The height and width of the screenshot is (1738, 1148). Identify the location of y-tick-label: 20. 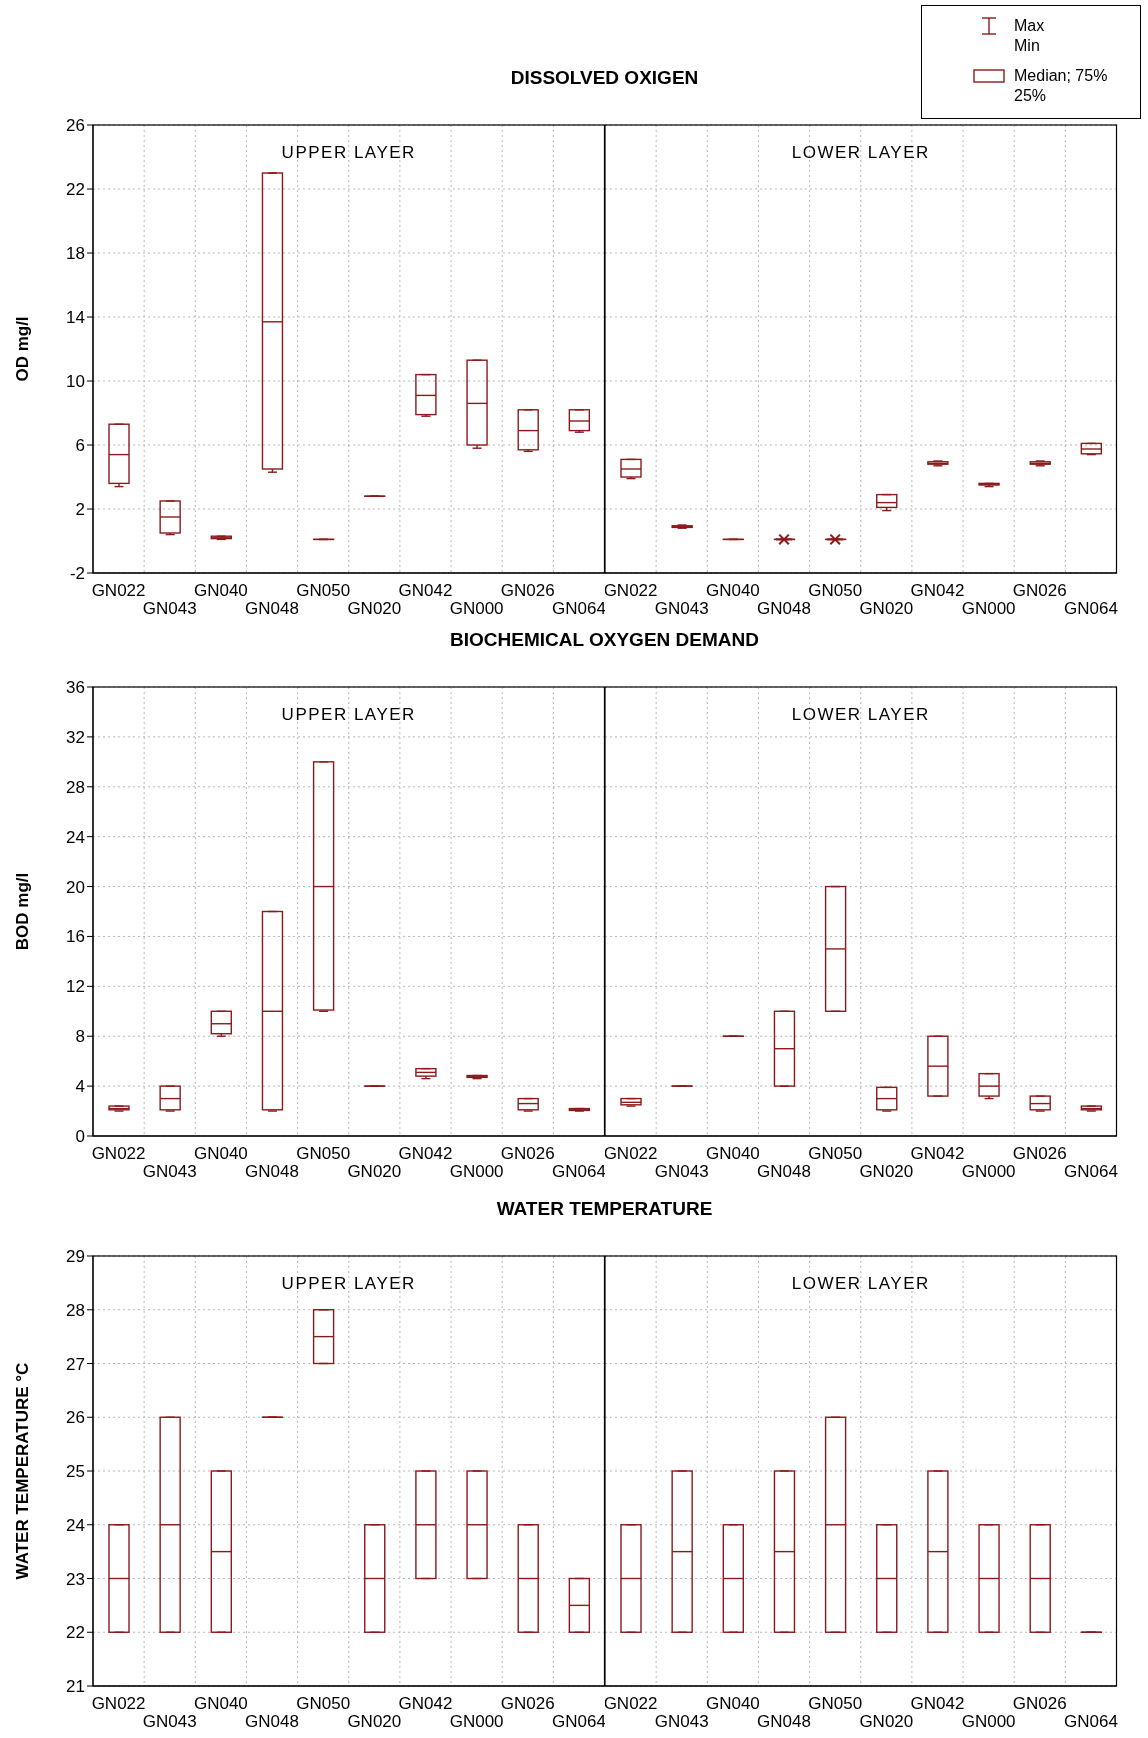
(75, 887).